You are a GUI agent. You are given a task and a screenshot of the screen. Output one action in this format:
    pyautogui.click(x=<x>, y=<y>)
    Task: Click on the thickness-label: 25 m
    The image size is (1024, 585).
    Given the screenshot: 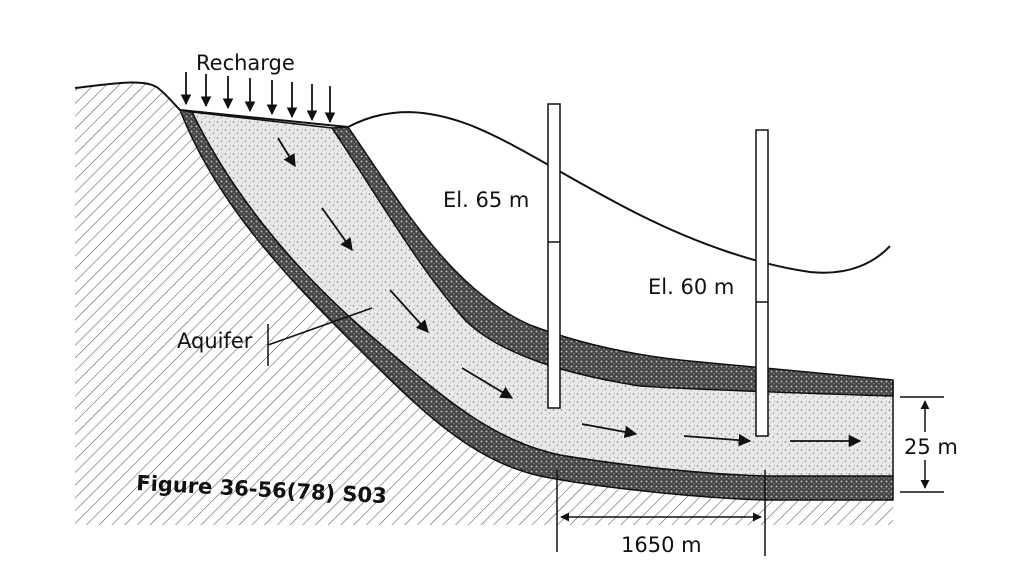 What is the action you would take?
    pyautogui.click(x=931, y=447)
    